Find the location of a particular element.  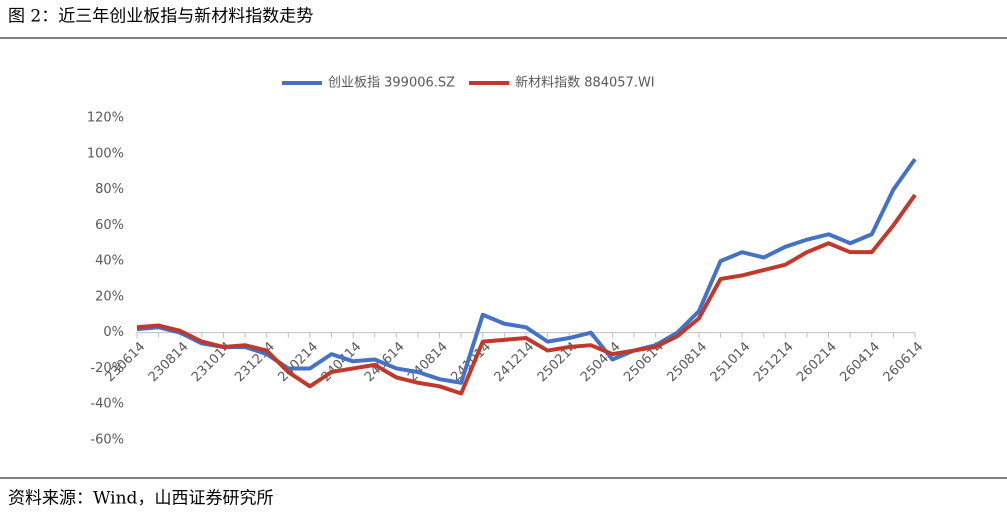

y-tick-label: -20% is located at coordinates (107, 368).